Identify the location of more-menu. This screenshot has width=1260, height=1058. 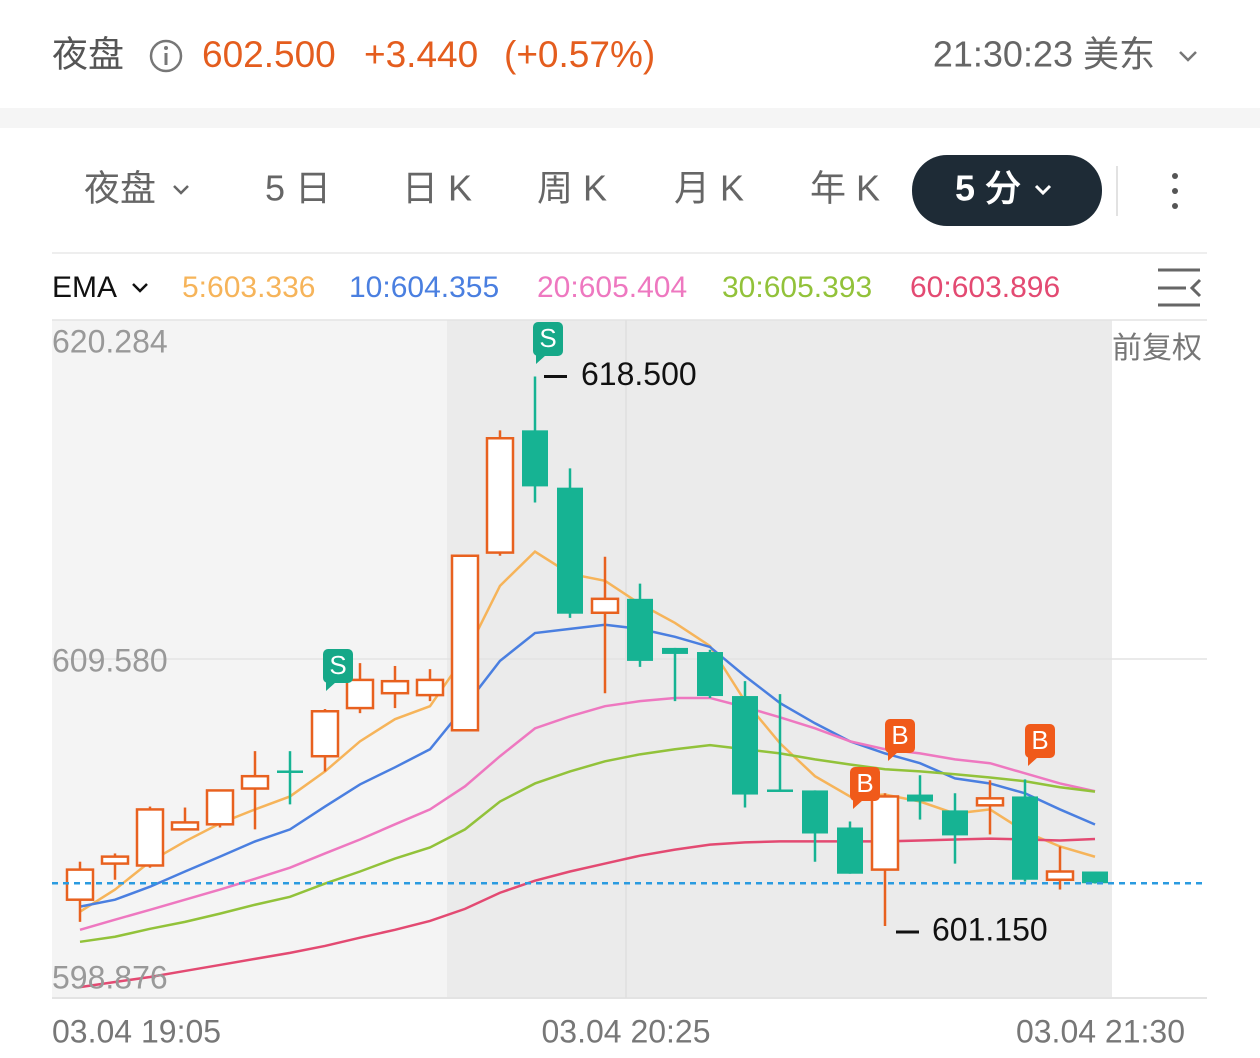
(1175, 191).